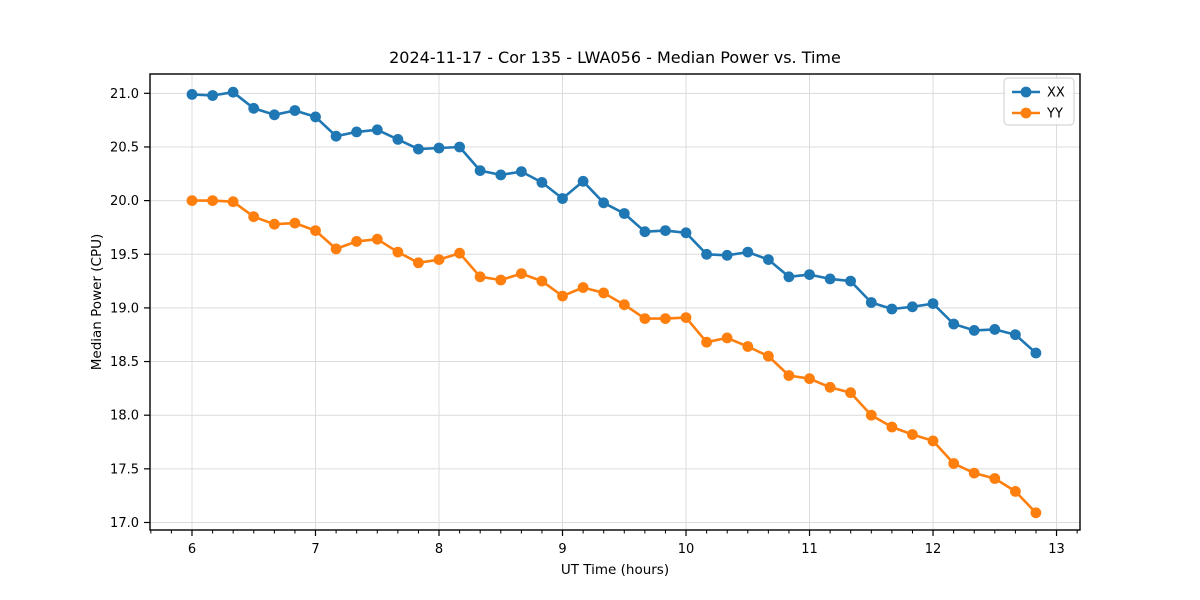  What do you see at coordinates (1054, 114) in the screenshot?
I see `legend-label-yy: YY` at bounding box center [1054, 114].